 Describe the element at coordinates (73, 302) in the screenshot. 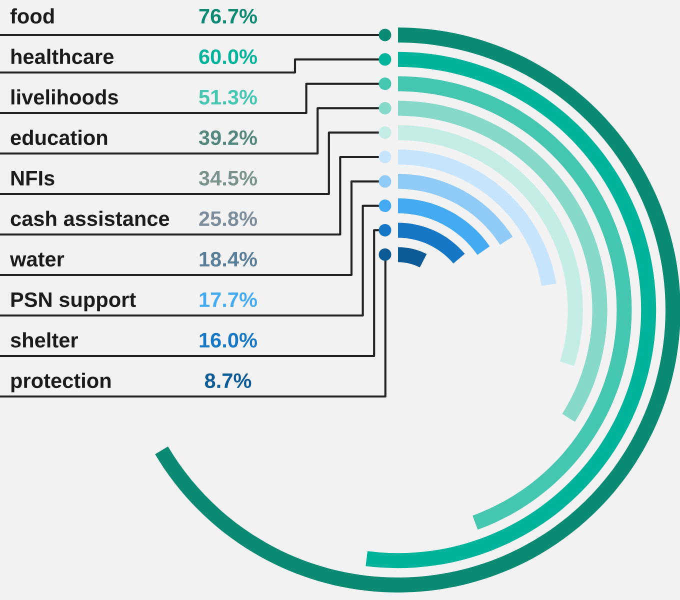

I see `category-label: PSN support` at that location.